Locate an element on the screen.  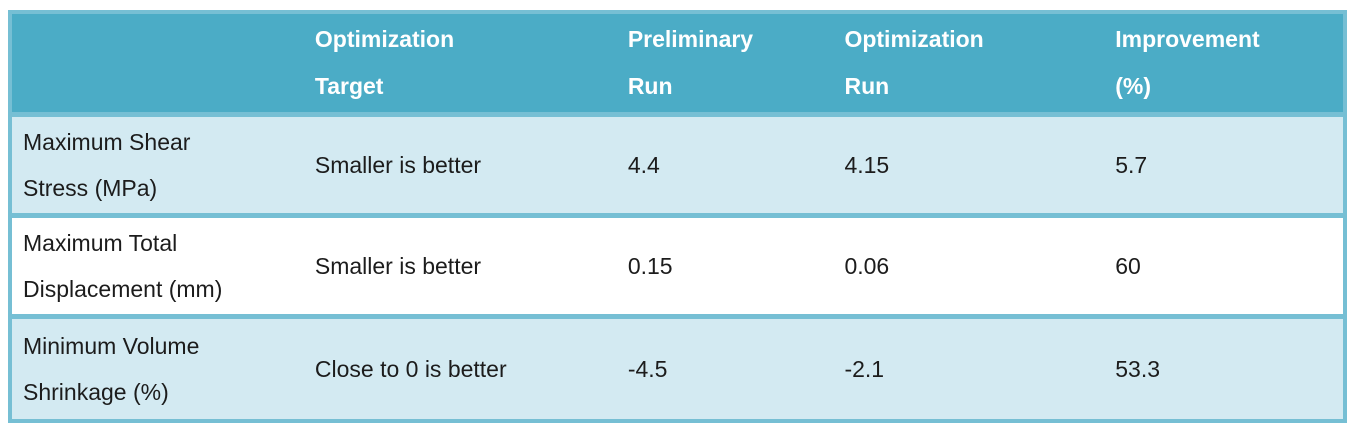
metric-cell: Maximum Shear Stress (MPa) is located at coordinates (157, 164).